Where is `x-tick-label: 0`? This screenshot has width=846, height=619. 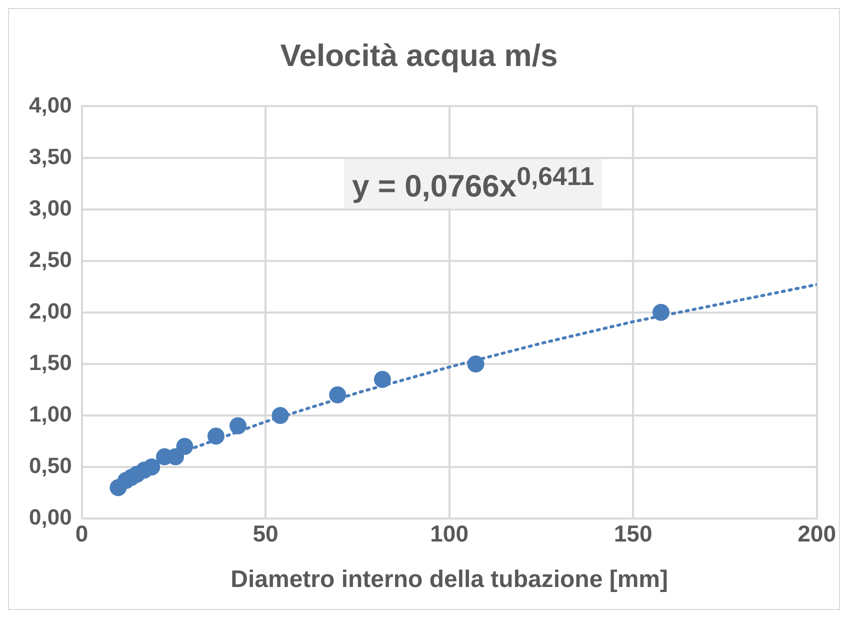 x-tick-label: 0 is located at coordinates (81, 533).